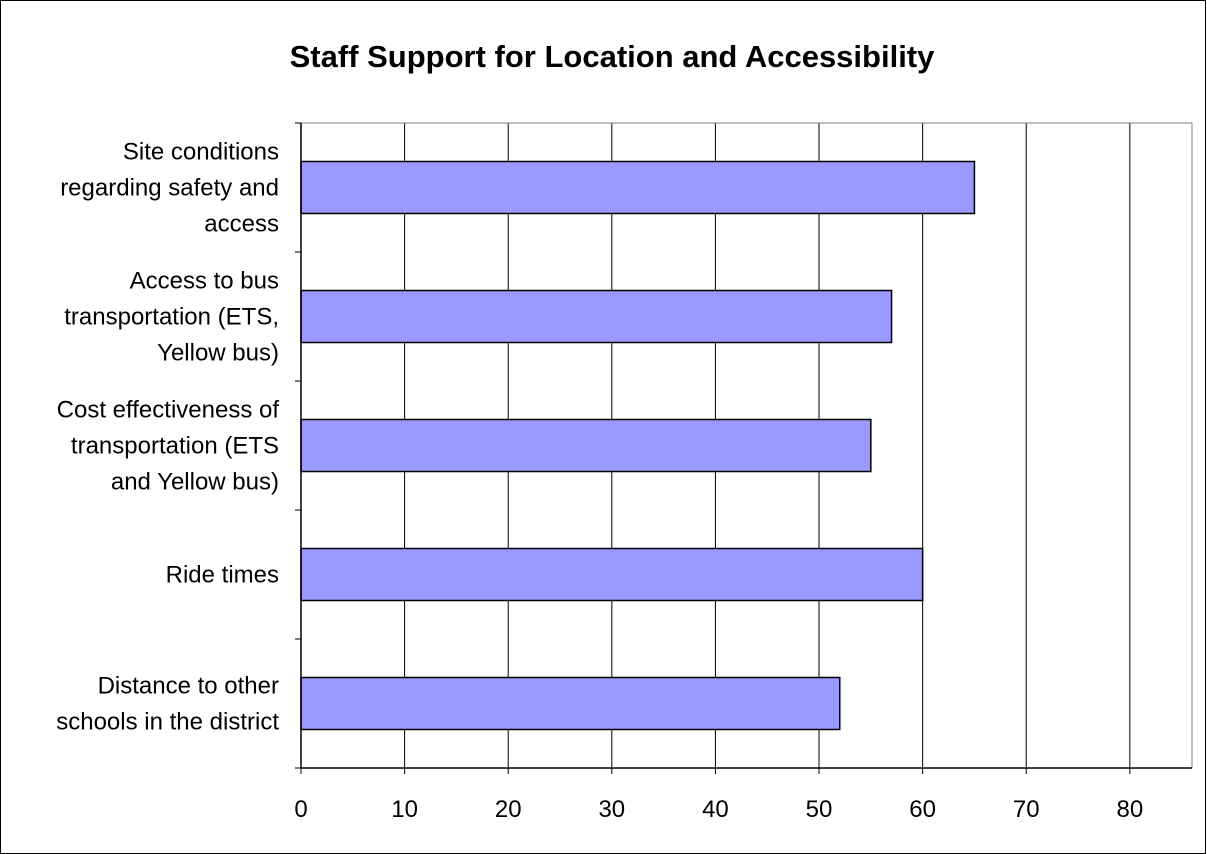 The height and width of the screenshot is (854, 1207). What do you see at coordinates (300, 809) in the screenshot?
I see `x-tick-label: 0` at bounding box center [300, 809].